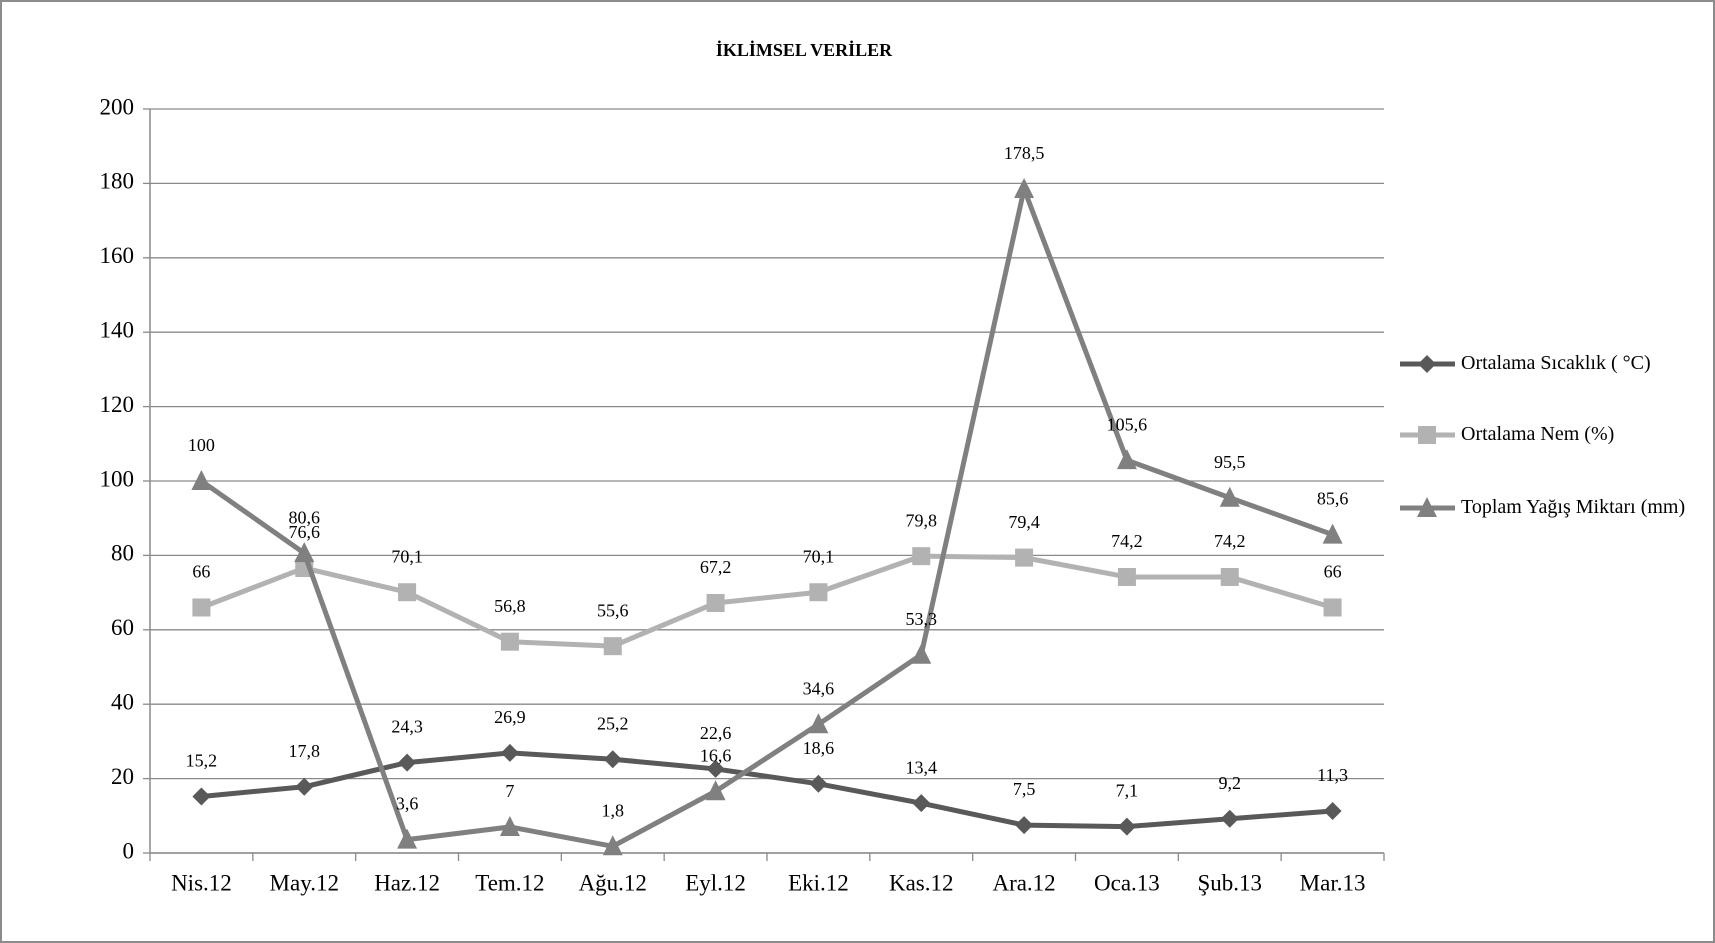 The height and width of the screenshot is (943, 1715). Describe the element at coordinates (122, 701) in the screenshot. I see `y-tick-label: 40` at that location.